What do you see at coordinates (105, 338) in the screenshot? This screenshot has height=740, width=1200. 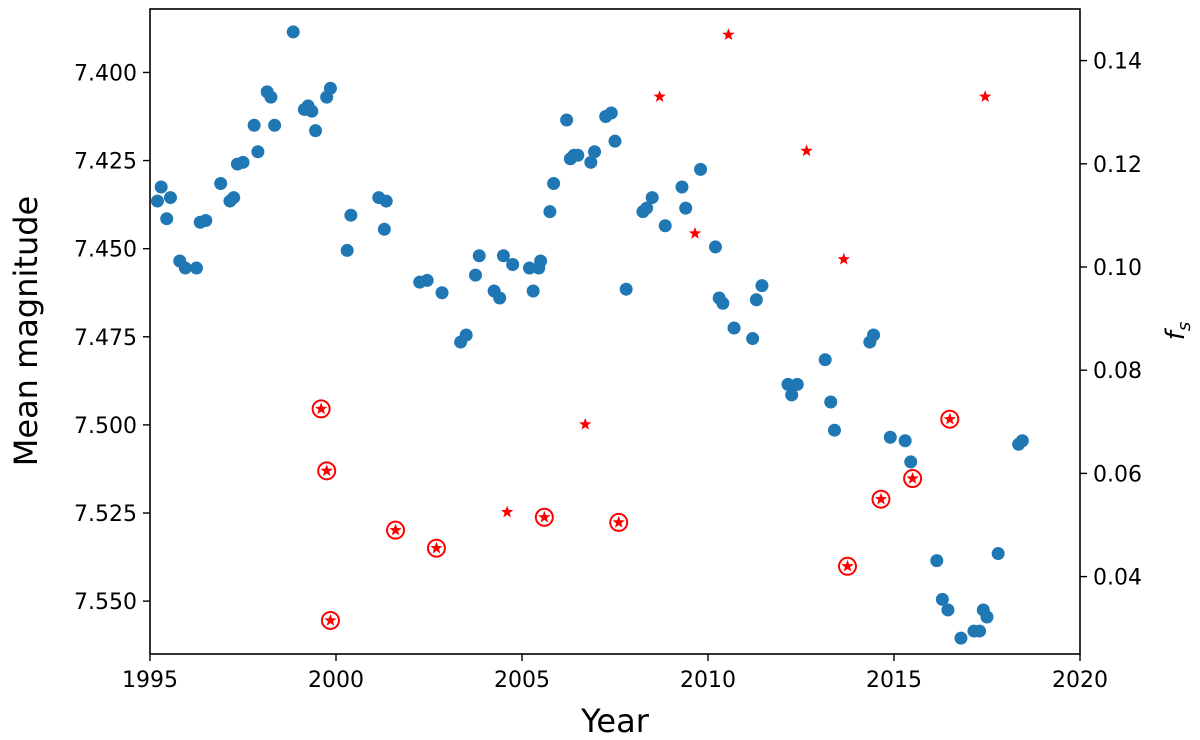 I see `y-left-tick-label: 7.475` at bounding box center [105, 338].